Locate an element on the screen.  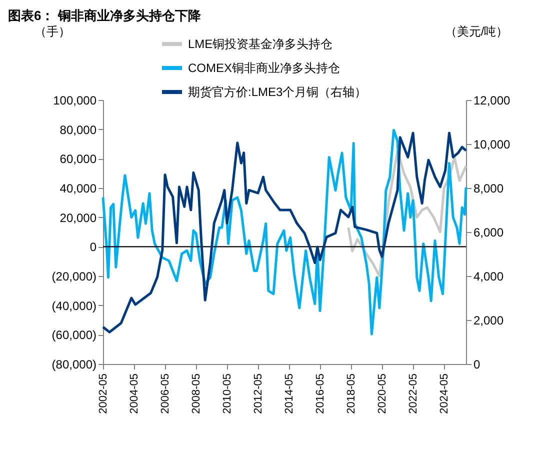
legend-label: 期货官方价:LME3个月铜（右轴） is located at coordinates (277, 92).